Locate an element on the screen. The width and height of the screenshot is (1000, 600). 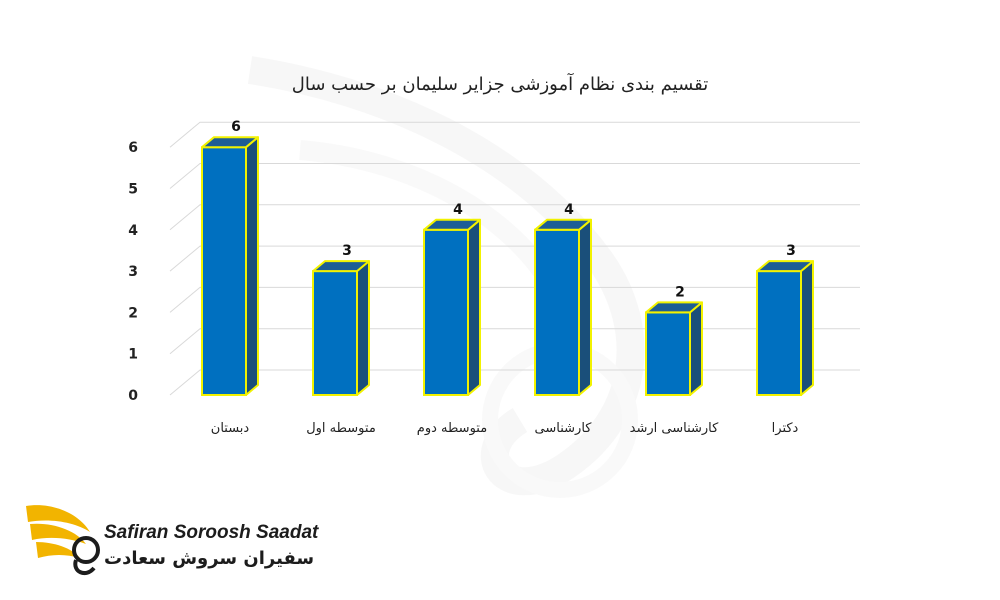
x-category-label: دبستان is located at coordinates (230, 428).